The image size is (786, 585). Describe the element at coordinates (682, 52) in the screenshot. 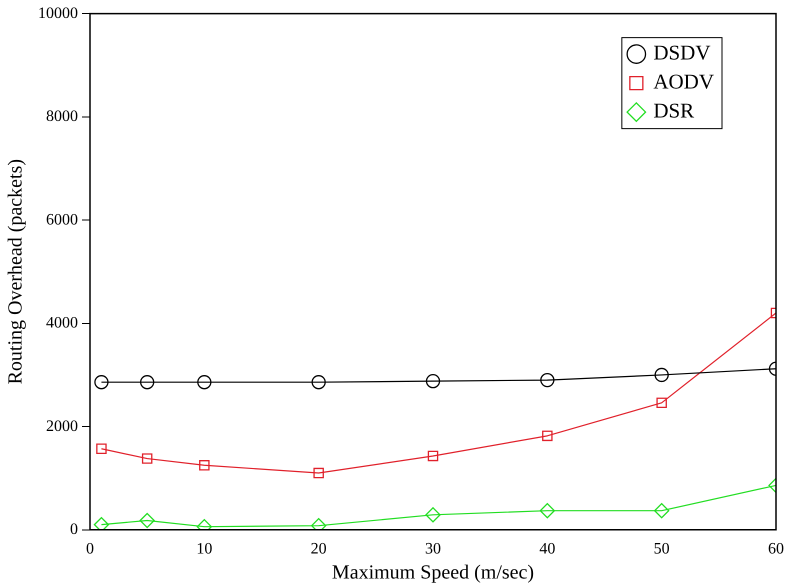

I see `legend-label: DSDV` at that location.